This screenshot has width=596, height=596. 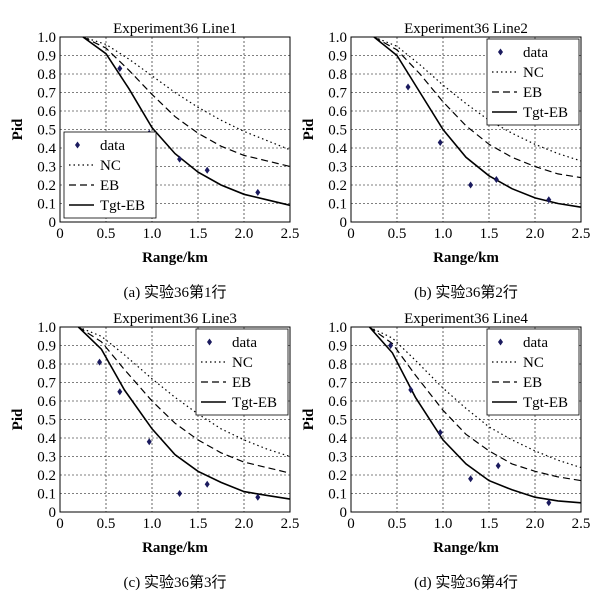 I want to click on x-tick-label: 2.5, so click(x=290, y=234).